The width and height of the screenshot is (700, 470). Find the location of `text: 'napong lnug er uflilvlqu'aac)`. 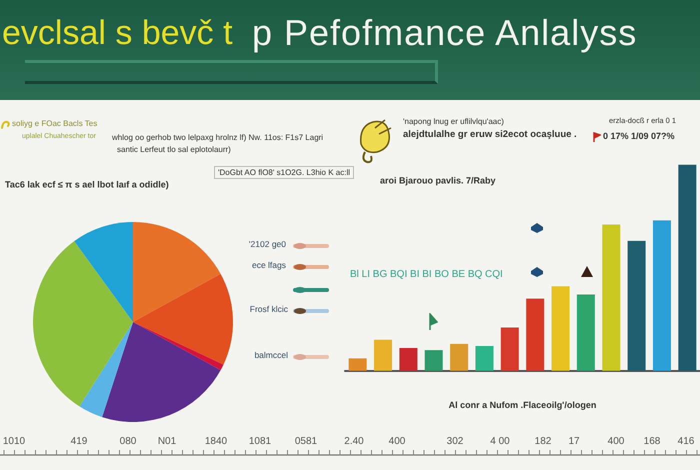

text: 'napong lnug er uflilvlqu'aac) is located at coordinates (453, 121).